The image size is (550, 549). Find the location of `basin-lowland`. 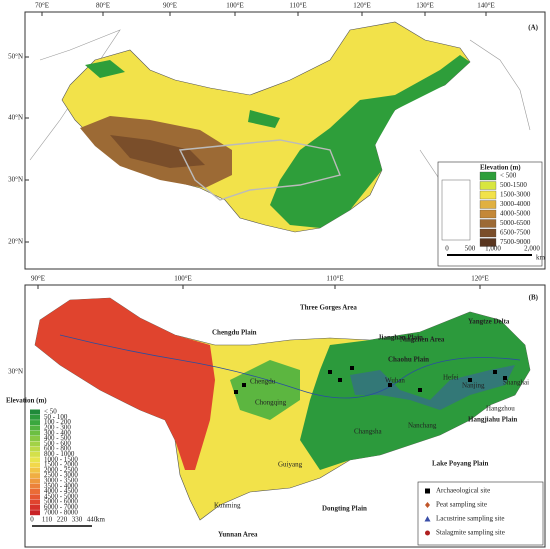

basin-lowland is located at coordinates (182, 94).